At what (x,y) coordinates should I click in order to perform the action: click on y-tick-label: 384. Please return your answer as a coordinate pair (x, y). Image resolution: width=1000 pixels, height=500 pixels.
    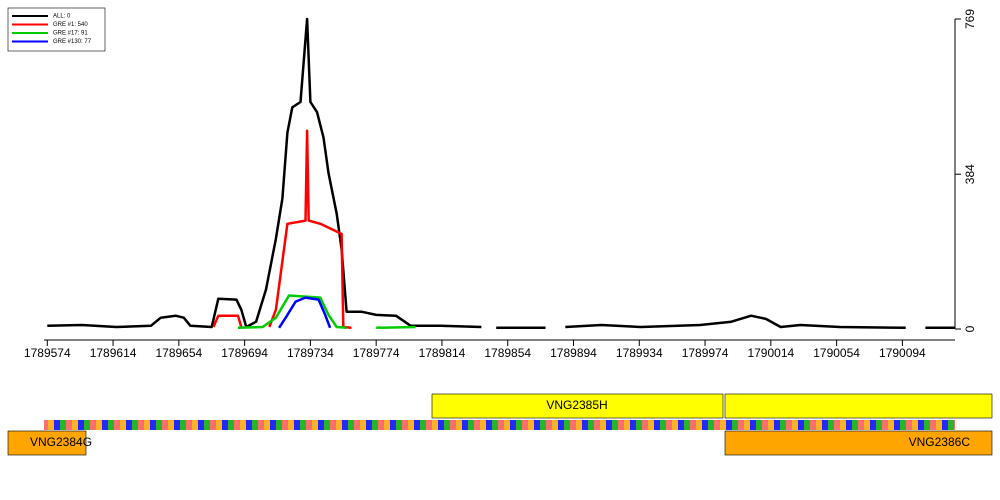
    Looking at the image, I should click on (970, 174).